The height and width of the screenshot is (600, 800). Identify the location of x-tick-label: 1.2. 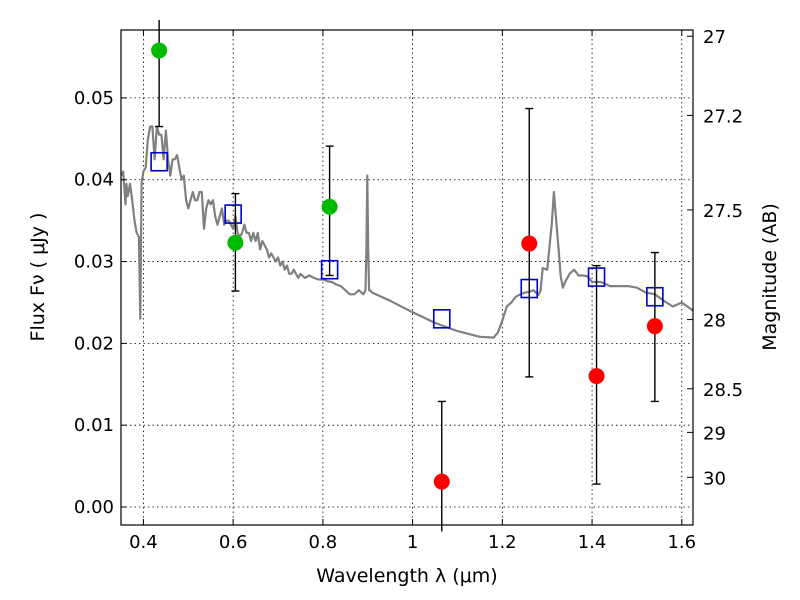
(502, 542).